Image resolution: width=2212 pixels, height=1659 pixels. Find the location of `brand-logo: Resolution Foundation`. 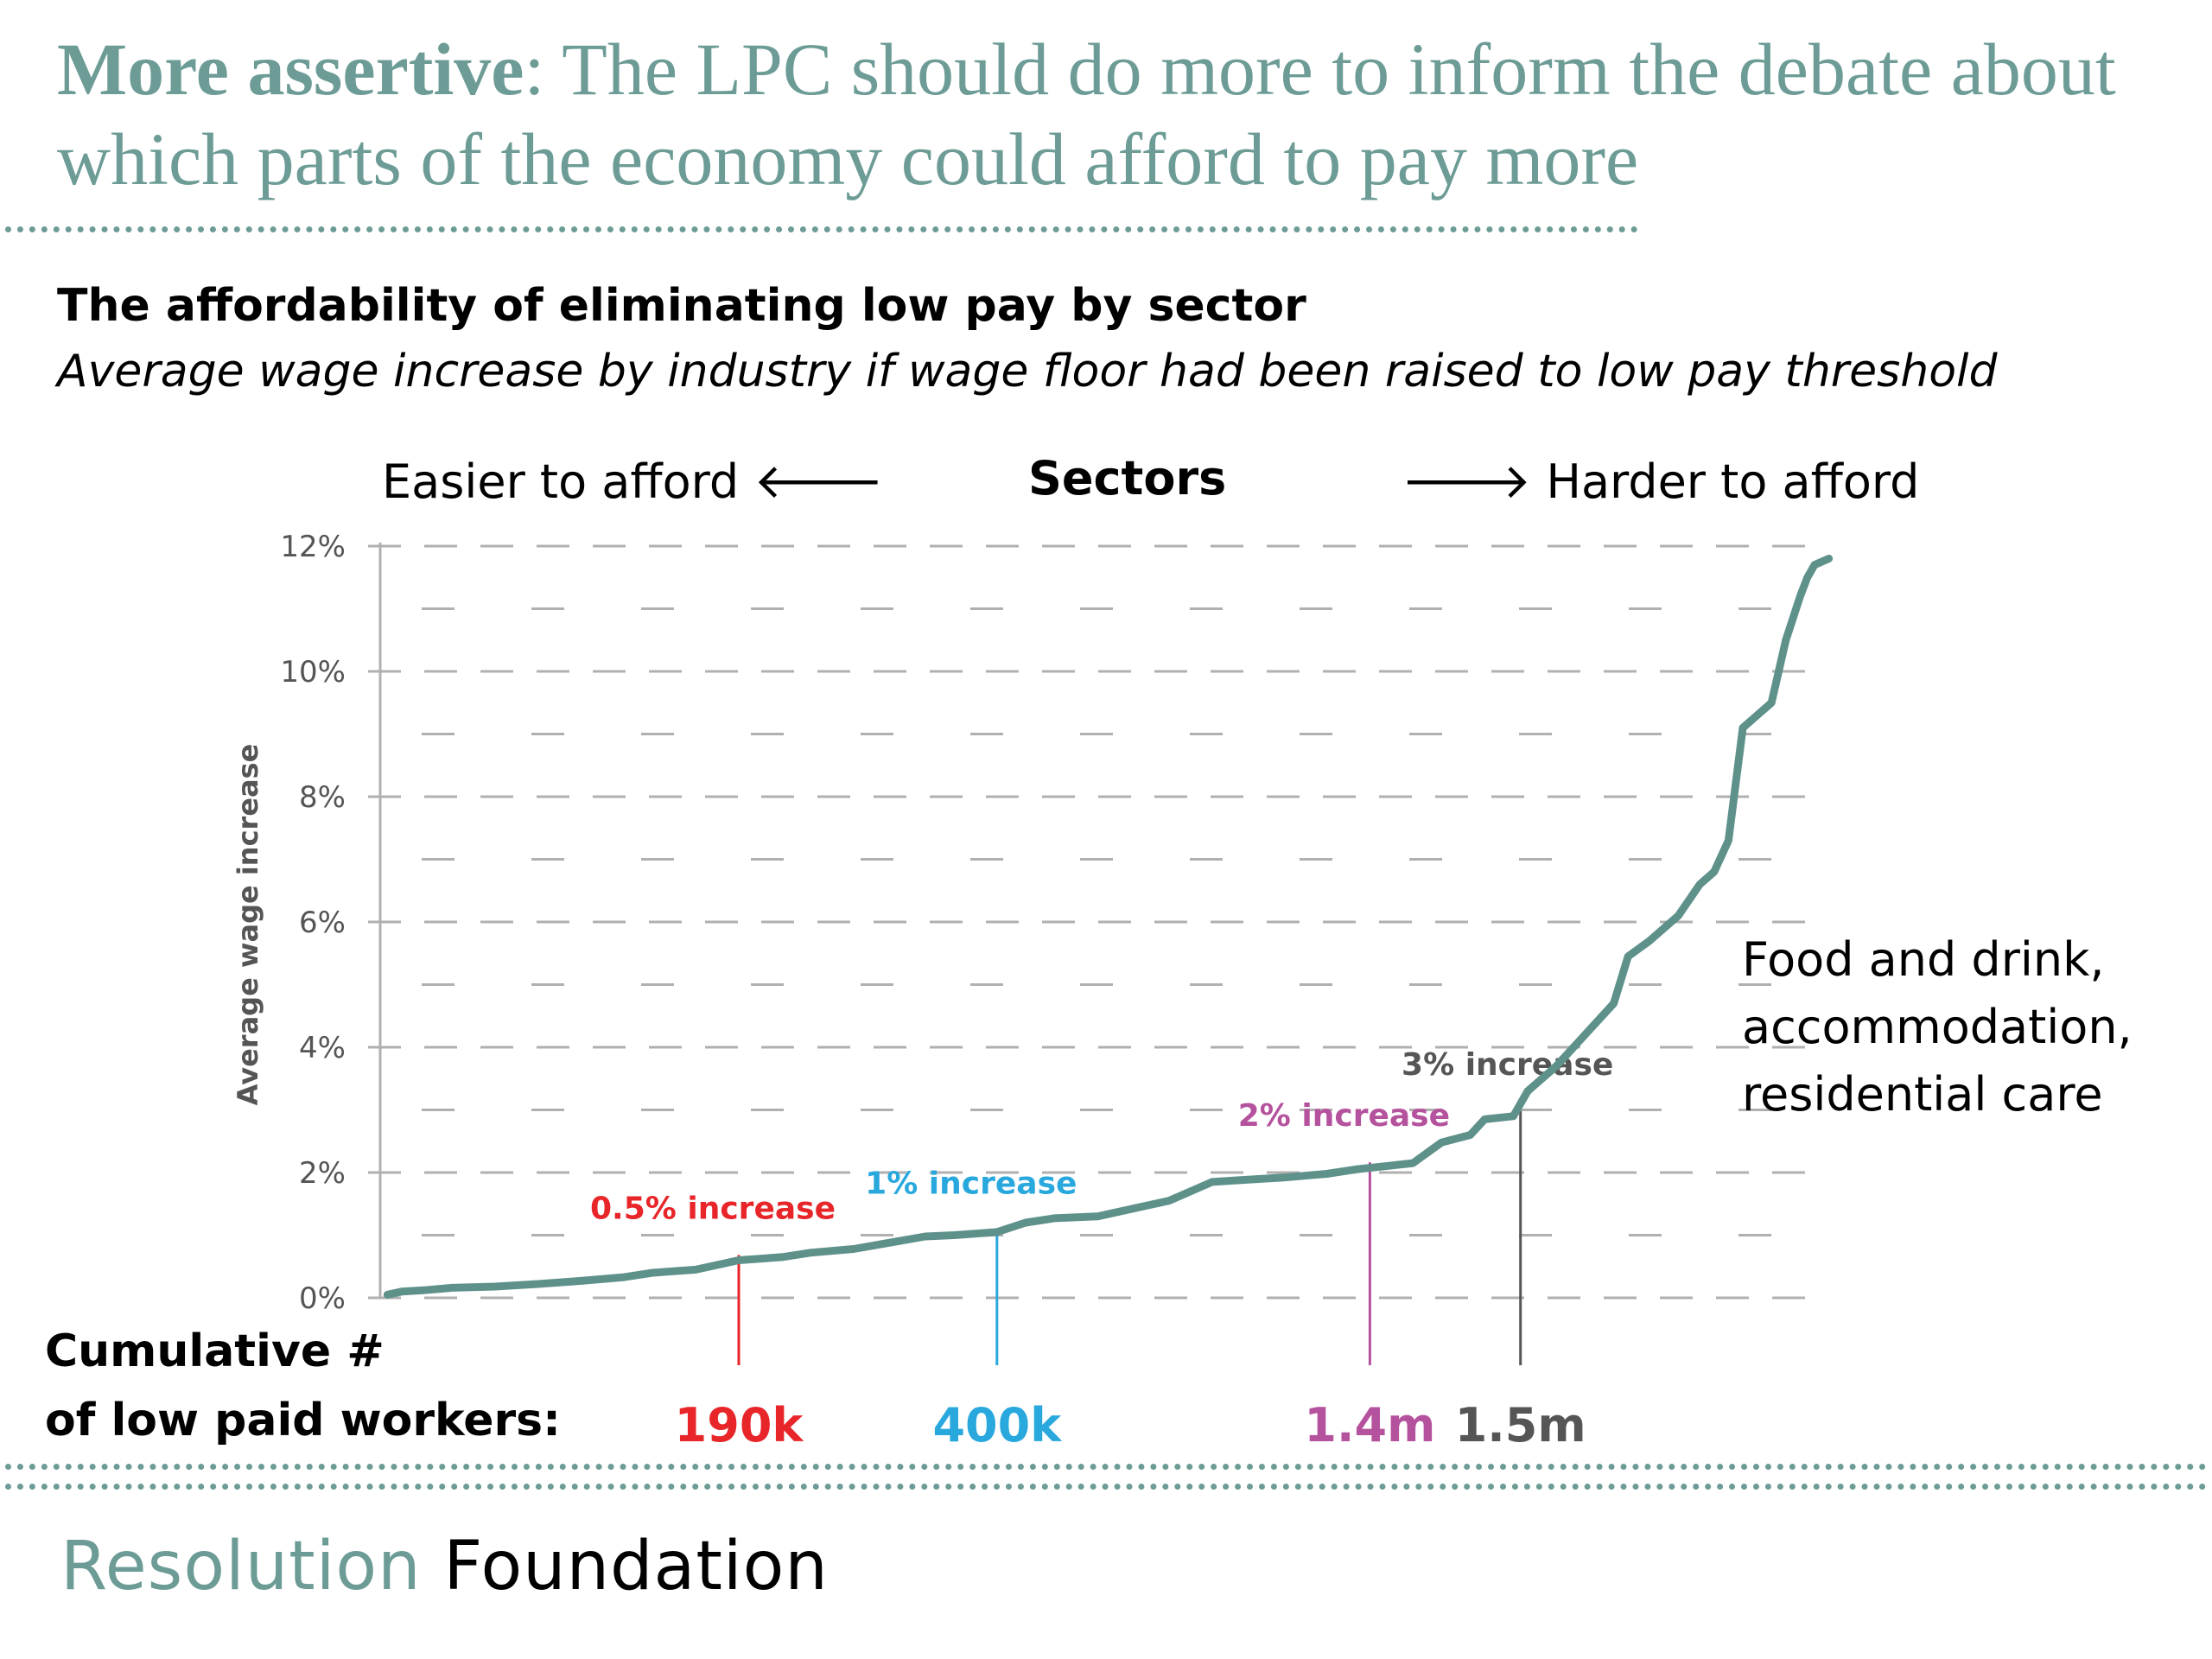

brand-logo: Resolution Foundation is located at coordinates (444, 1566).